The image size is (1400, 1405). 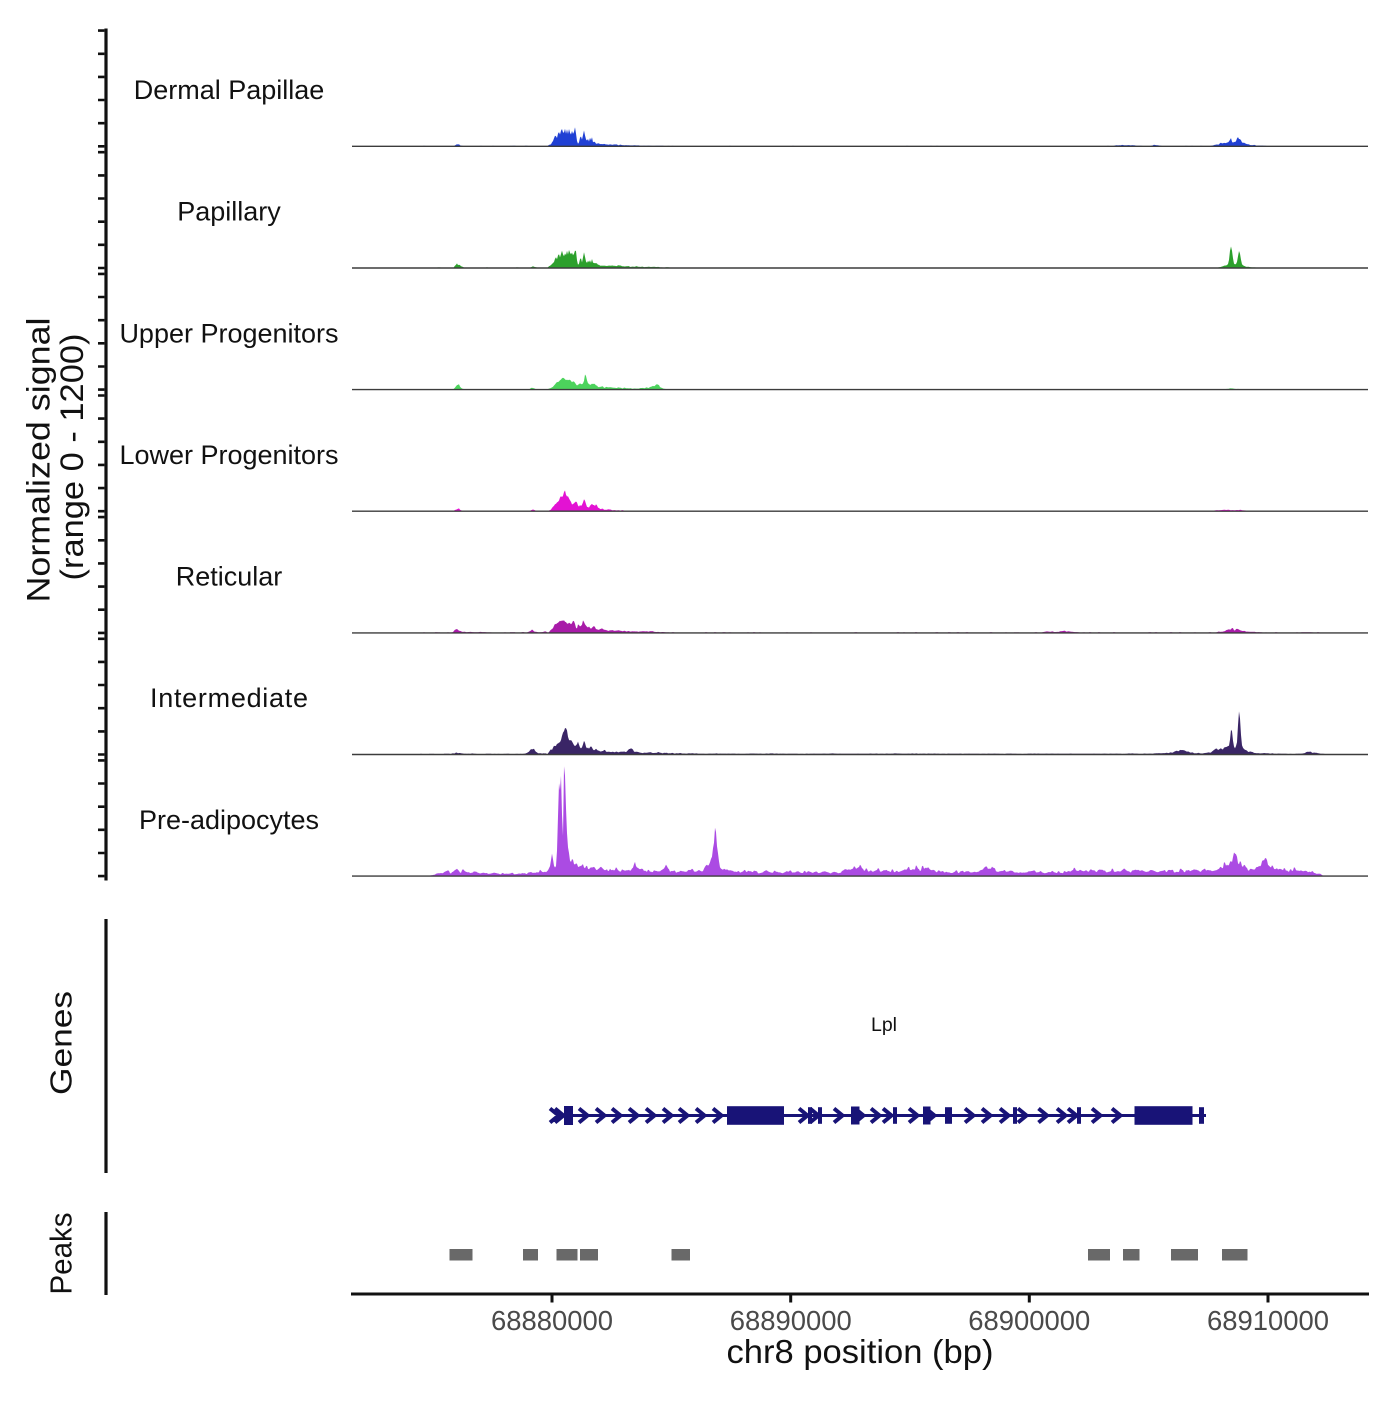 What do you see at coordinates (884, 1025) in the screenshot?
I see `svg-text: Lpl` at bounding box center [884, 1025].